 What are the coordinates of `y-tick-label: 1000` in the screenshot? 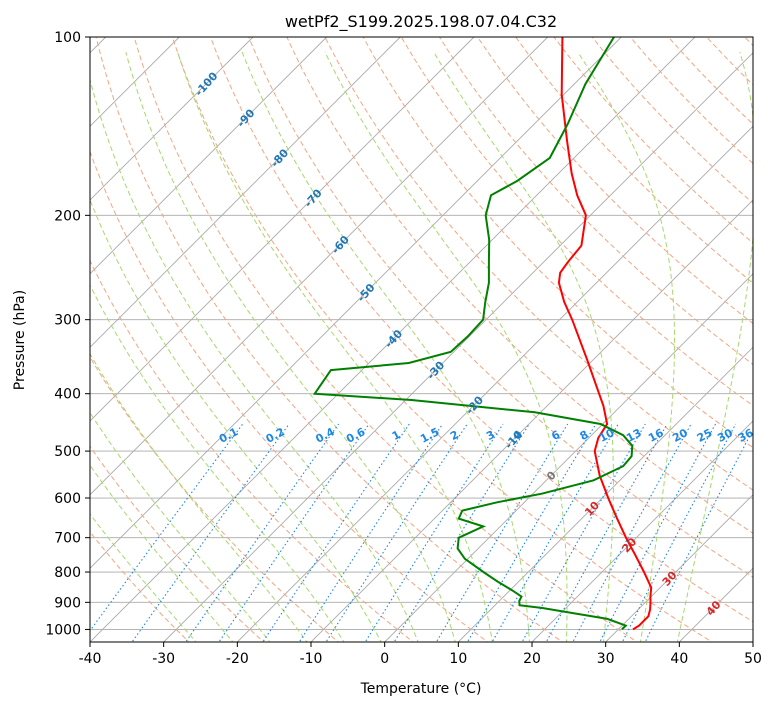 It's located at (63, 630).